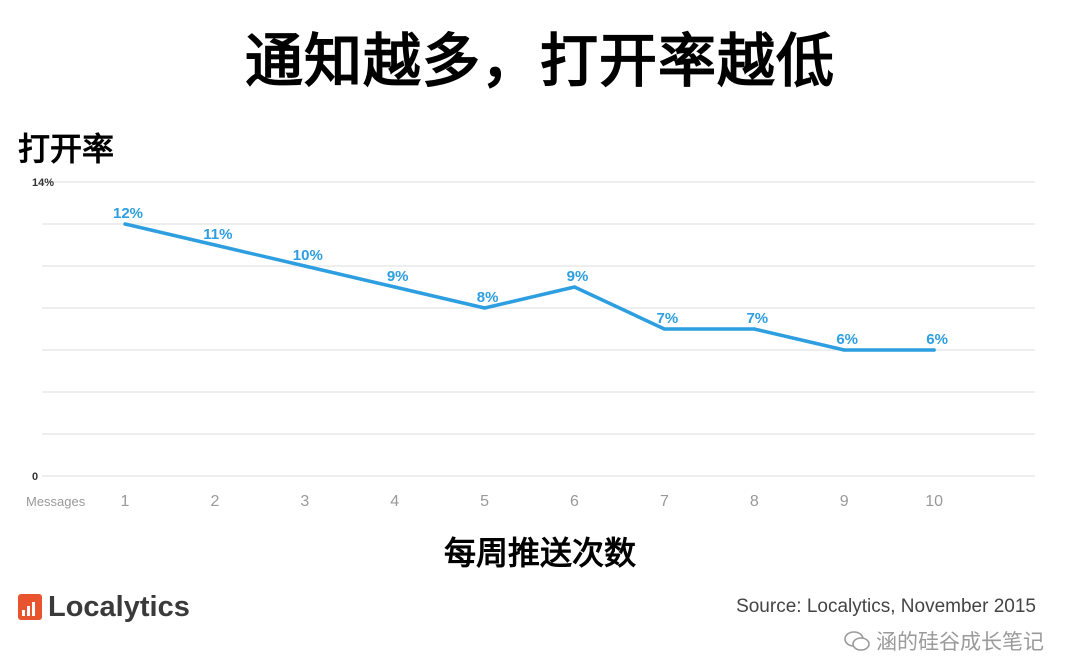  What do you see at coordinates (304, 501) in the screenshot?
I see `x-tick-label: 3` at bounding box center [304, 501].